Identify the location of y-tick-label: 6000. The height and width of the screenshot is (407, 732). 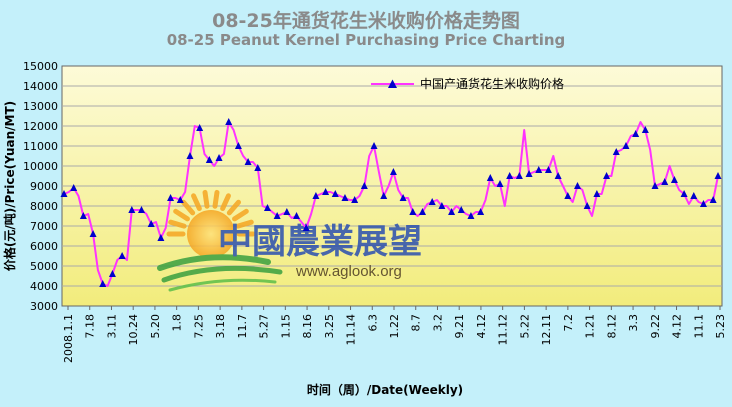
(44, 246).